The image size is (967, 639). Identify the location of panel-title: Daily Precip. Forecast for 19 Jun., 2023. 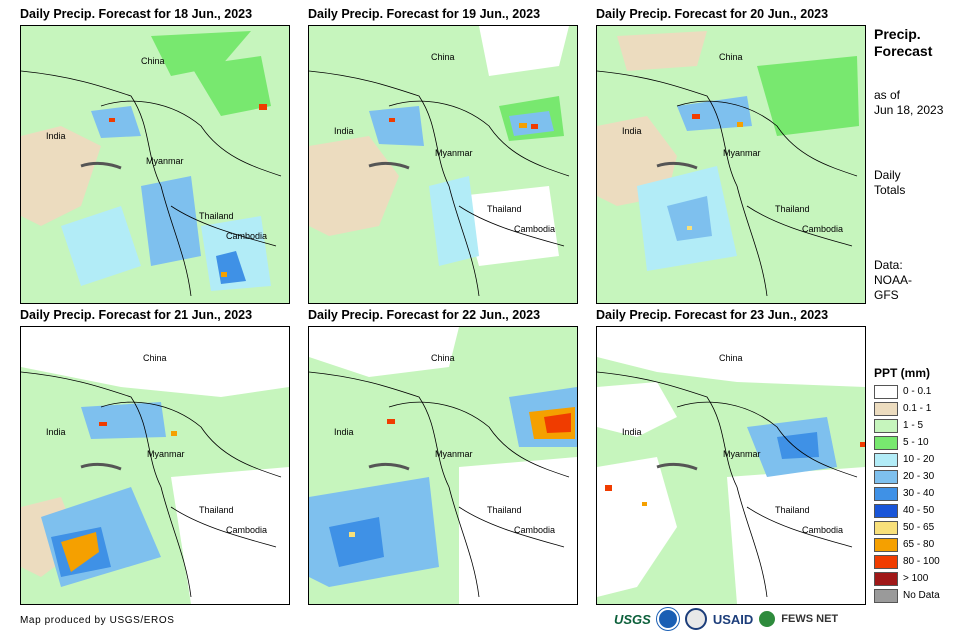
(424, 14).